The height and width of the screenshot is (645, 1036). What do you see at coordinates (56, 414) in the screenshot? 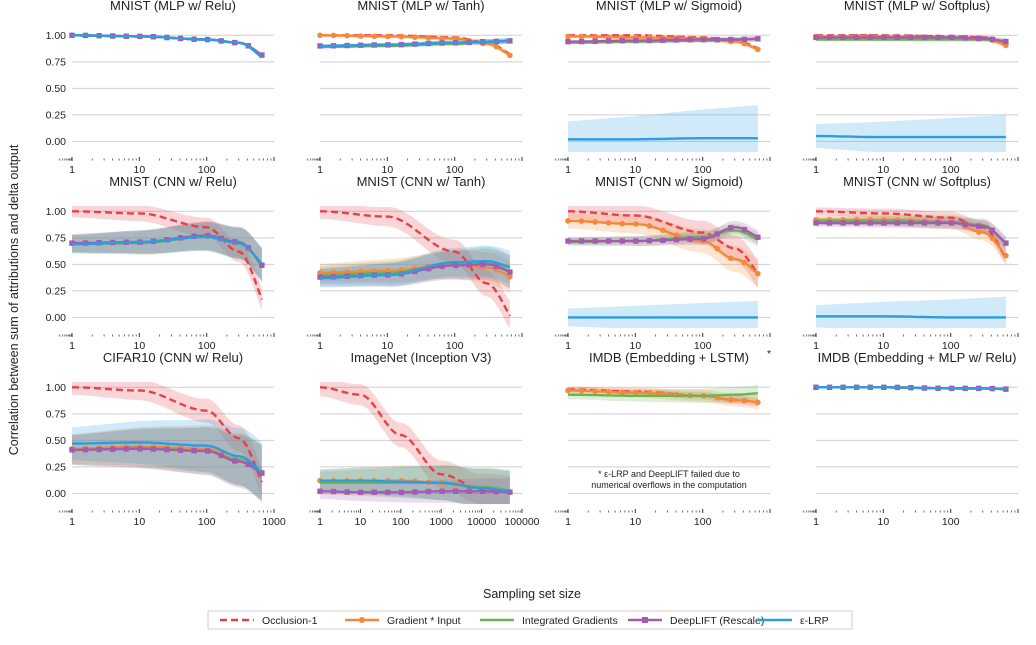
I see `y-tick-label: 0.75` at bounding box center [56, 414].